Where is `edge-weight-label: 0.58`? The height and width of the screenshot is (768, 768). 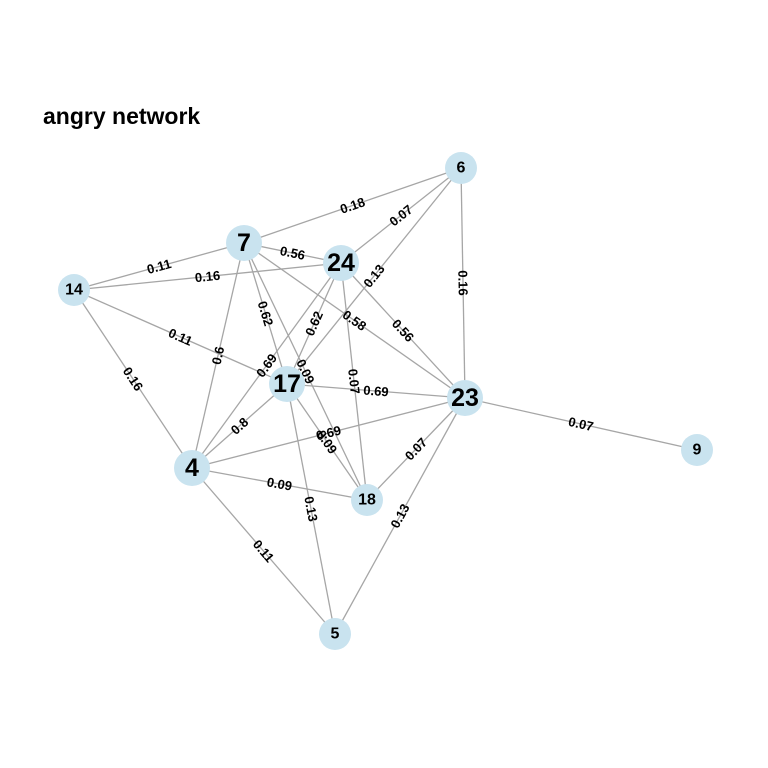 edge-weight-label: 0.58 is located at coordinates (354, 320).